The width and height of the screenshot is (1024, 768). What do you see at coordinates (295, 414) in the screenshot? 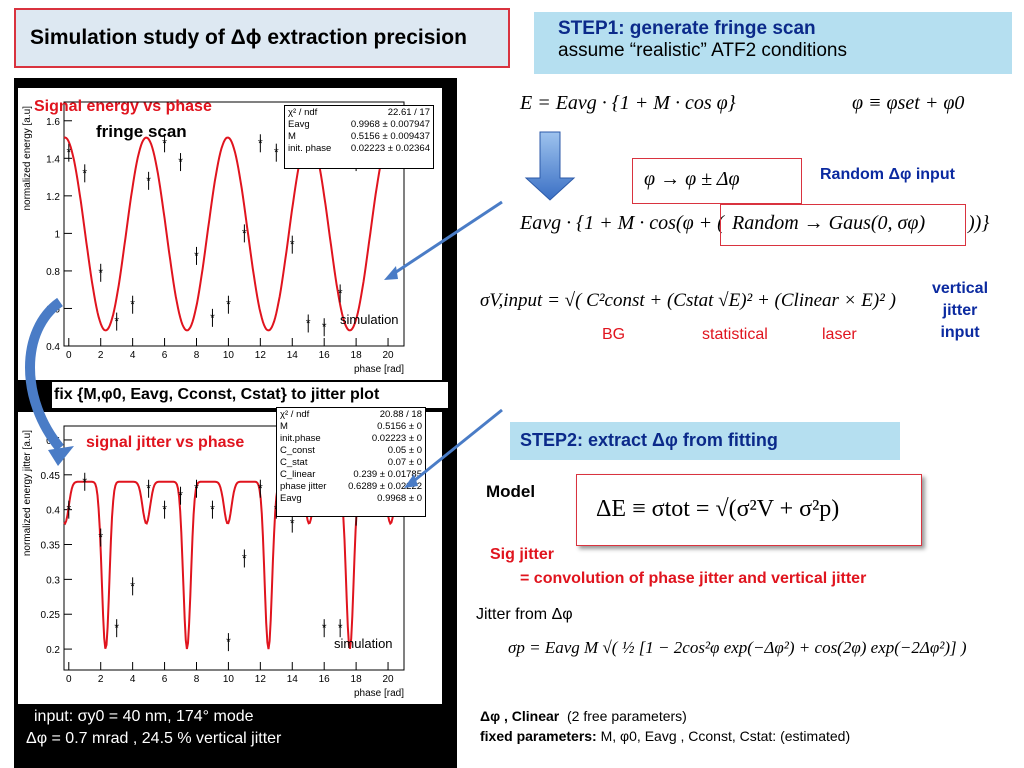
I see `stat-name: χ² / ndf` at bounding box center [295, 414].